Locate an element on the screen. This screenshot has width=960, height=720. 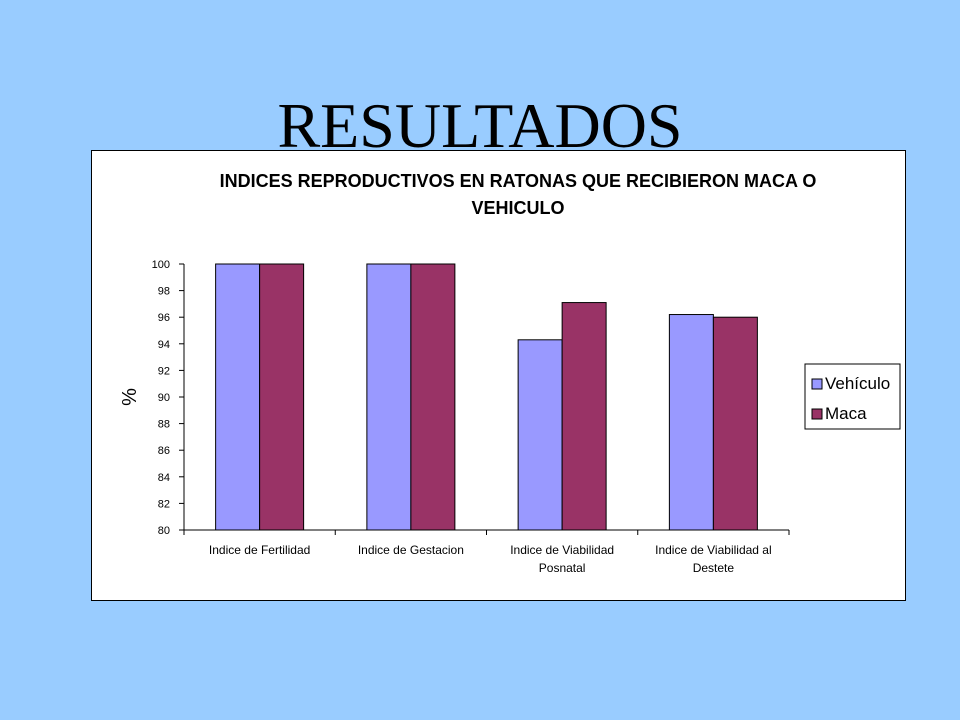
category-label: Indice de Fertilidad is located at coordinates (259, 550).